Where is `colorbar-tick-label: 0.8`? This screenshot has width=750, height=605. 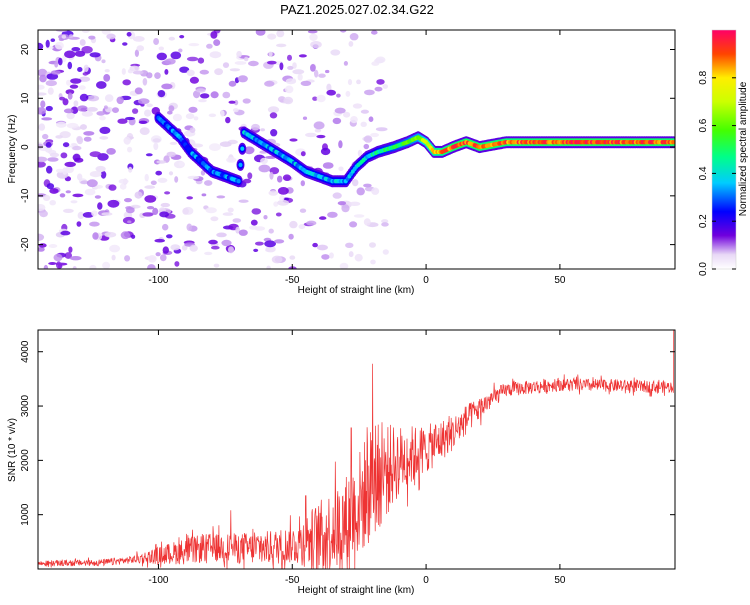
colorbar-tick-label: 0.8 is located at coordinates (703, 77).